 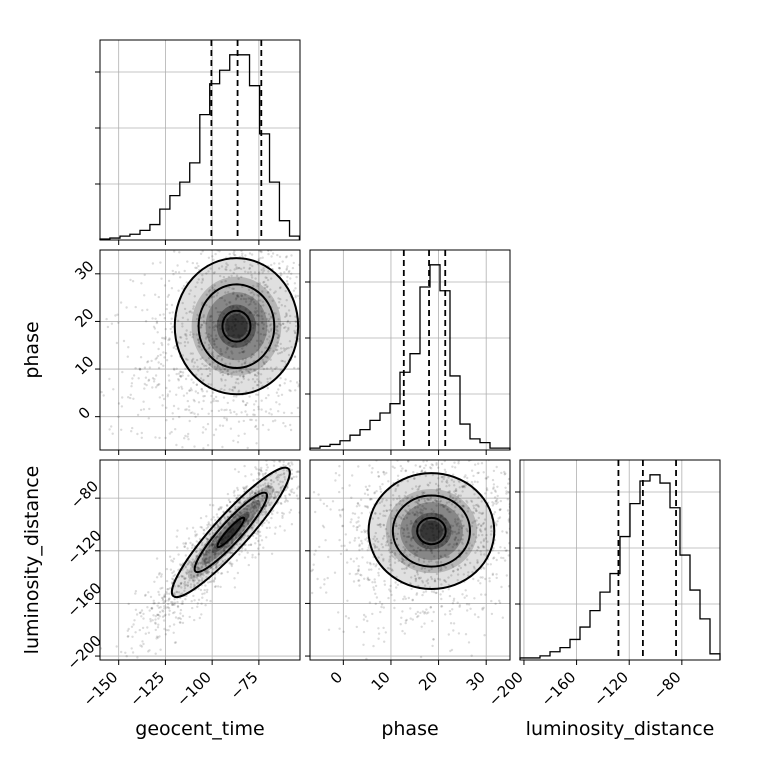 I want to click on y-tick-label-phase-1: 10, so click(x=84, y=365).